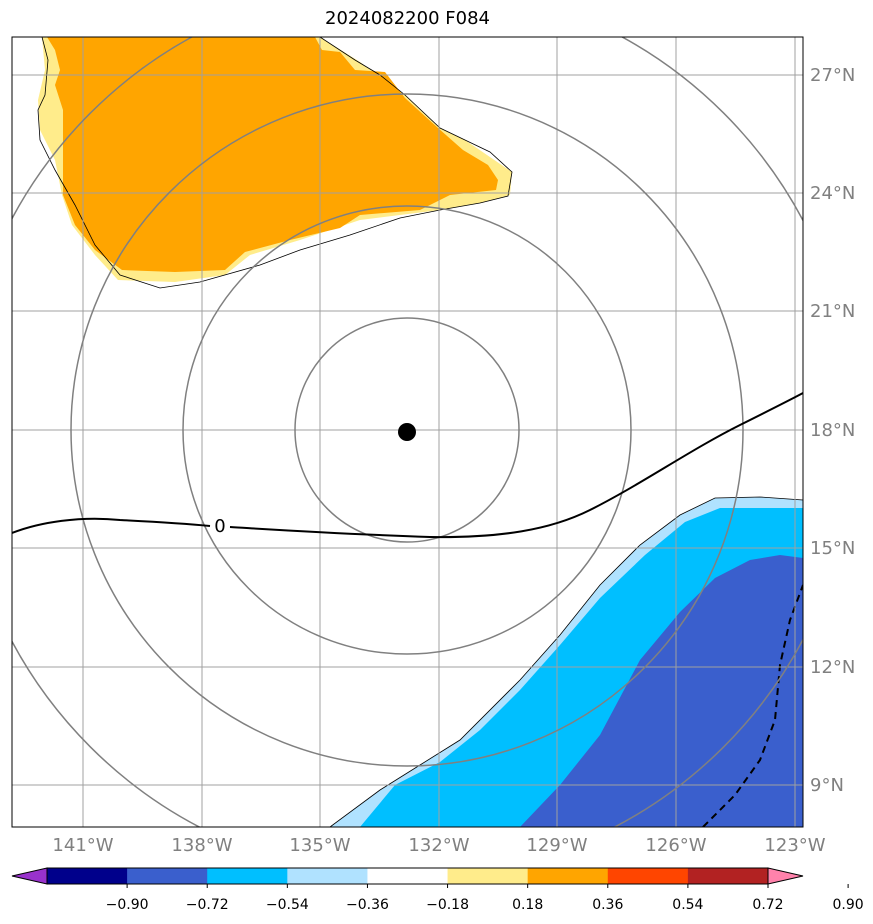 This screenshot has height=924, width=873. What do you see at coordinates (319, 845) in the screenshot?
I see `lon-tick-label: 135°W` at bounding box center [319, 845].